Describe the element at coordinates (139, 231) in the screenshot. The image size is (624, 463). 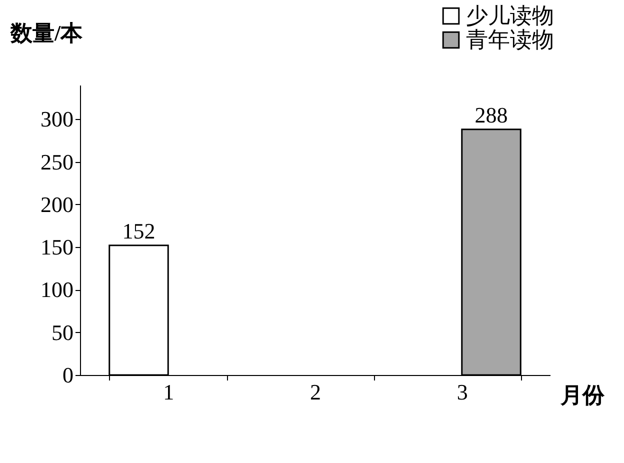
I see `data-label: 152` at that location.